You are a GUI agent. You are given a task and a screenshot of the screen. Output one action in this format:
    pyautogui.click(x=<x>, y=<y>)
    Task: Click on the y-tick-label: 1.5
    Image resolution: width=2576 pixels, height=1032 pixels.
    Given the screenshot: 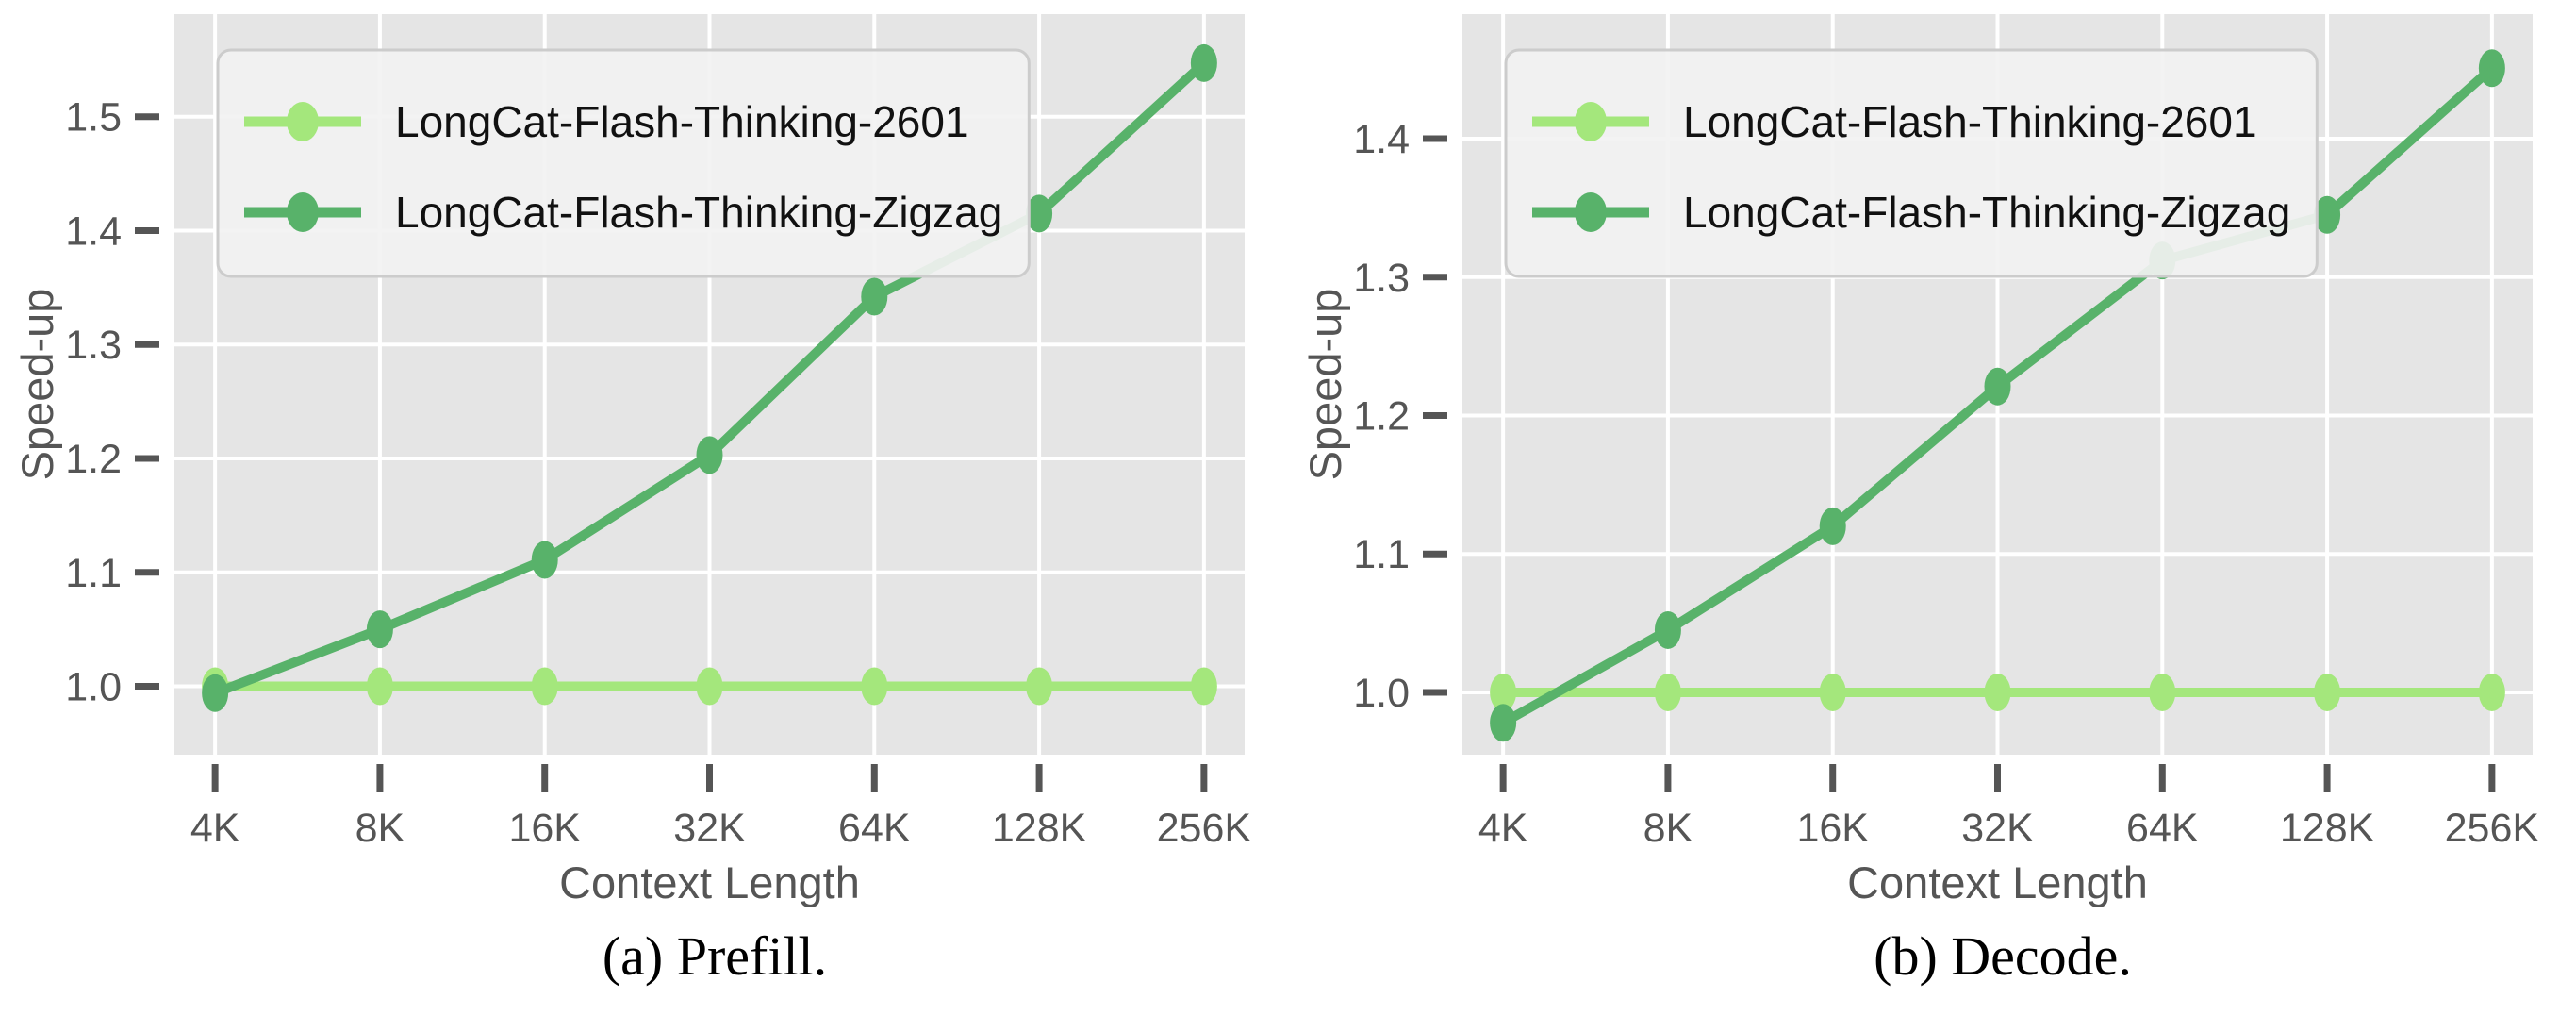 What is the action you would take?
    pyautogui.click(x=93, y=118)
    